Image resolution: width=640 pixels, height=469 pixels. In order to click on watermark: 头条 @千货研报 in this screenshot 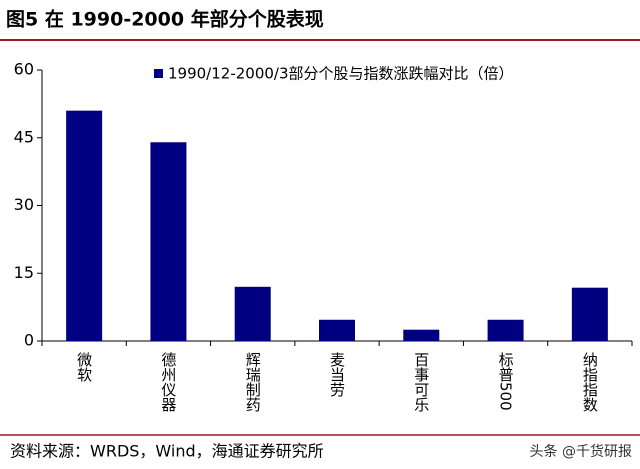, I will do `click(581, 451)`.